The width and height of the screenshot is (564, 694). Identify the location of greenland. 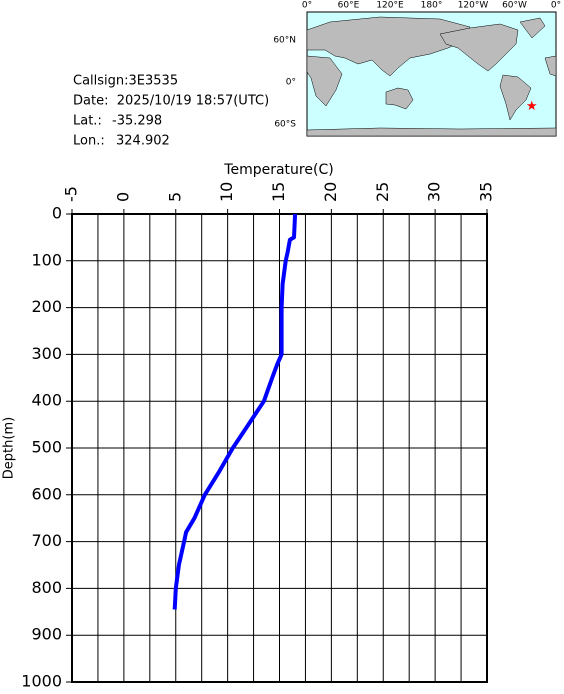
(532, 28).